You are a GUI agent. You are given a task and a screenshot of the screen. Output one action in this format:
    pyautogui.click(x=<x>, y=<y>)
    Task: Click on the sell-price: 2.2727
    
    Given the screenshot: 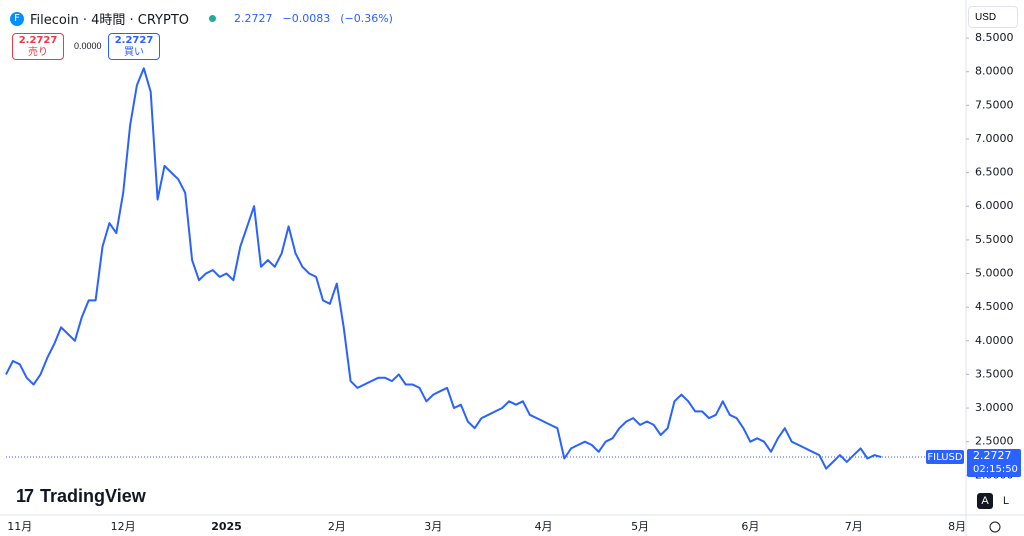 What is the action you would take?
    pyautogui.click(x=38, y=40)
    